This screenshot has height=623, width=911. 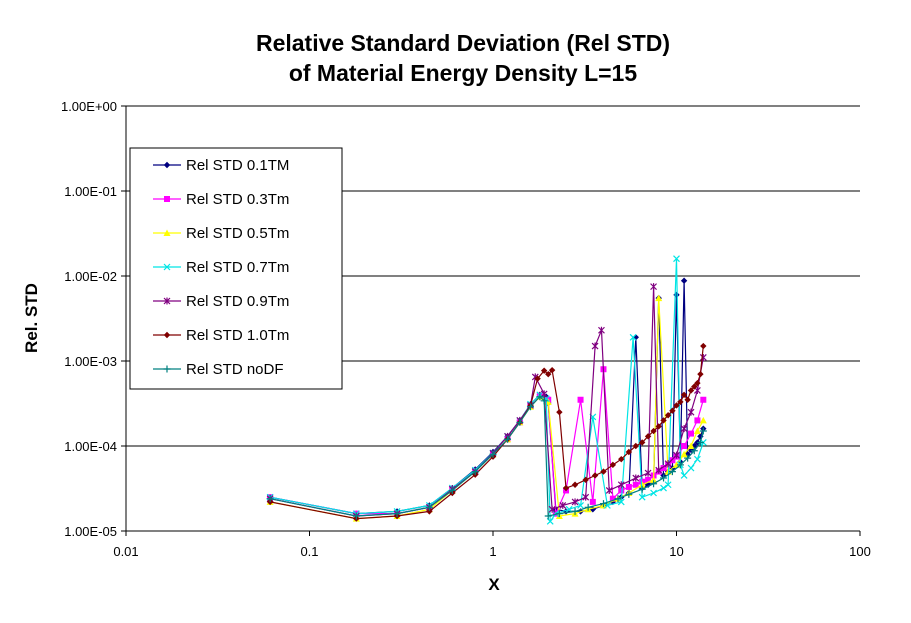 What do you see at coordinates (89, 106) in the screenshot?
I see `y-tick-label: 1.00E+00` at bounding box center [89, 106].